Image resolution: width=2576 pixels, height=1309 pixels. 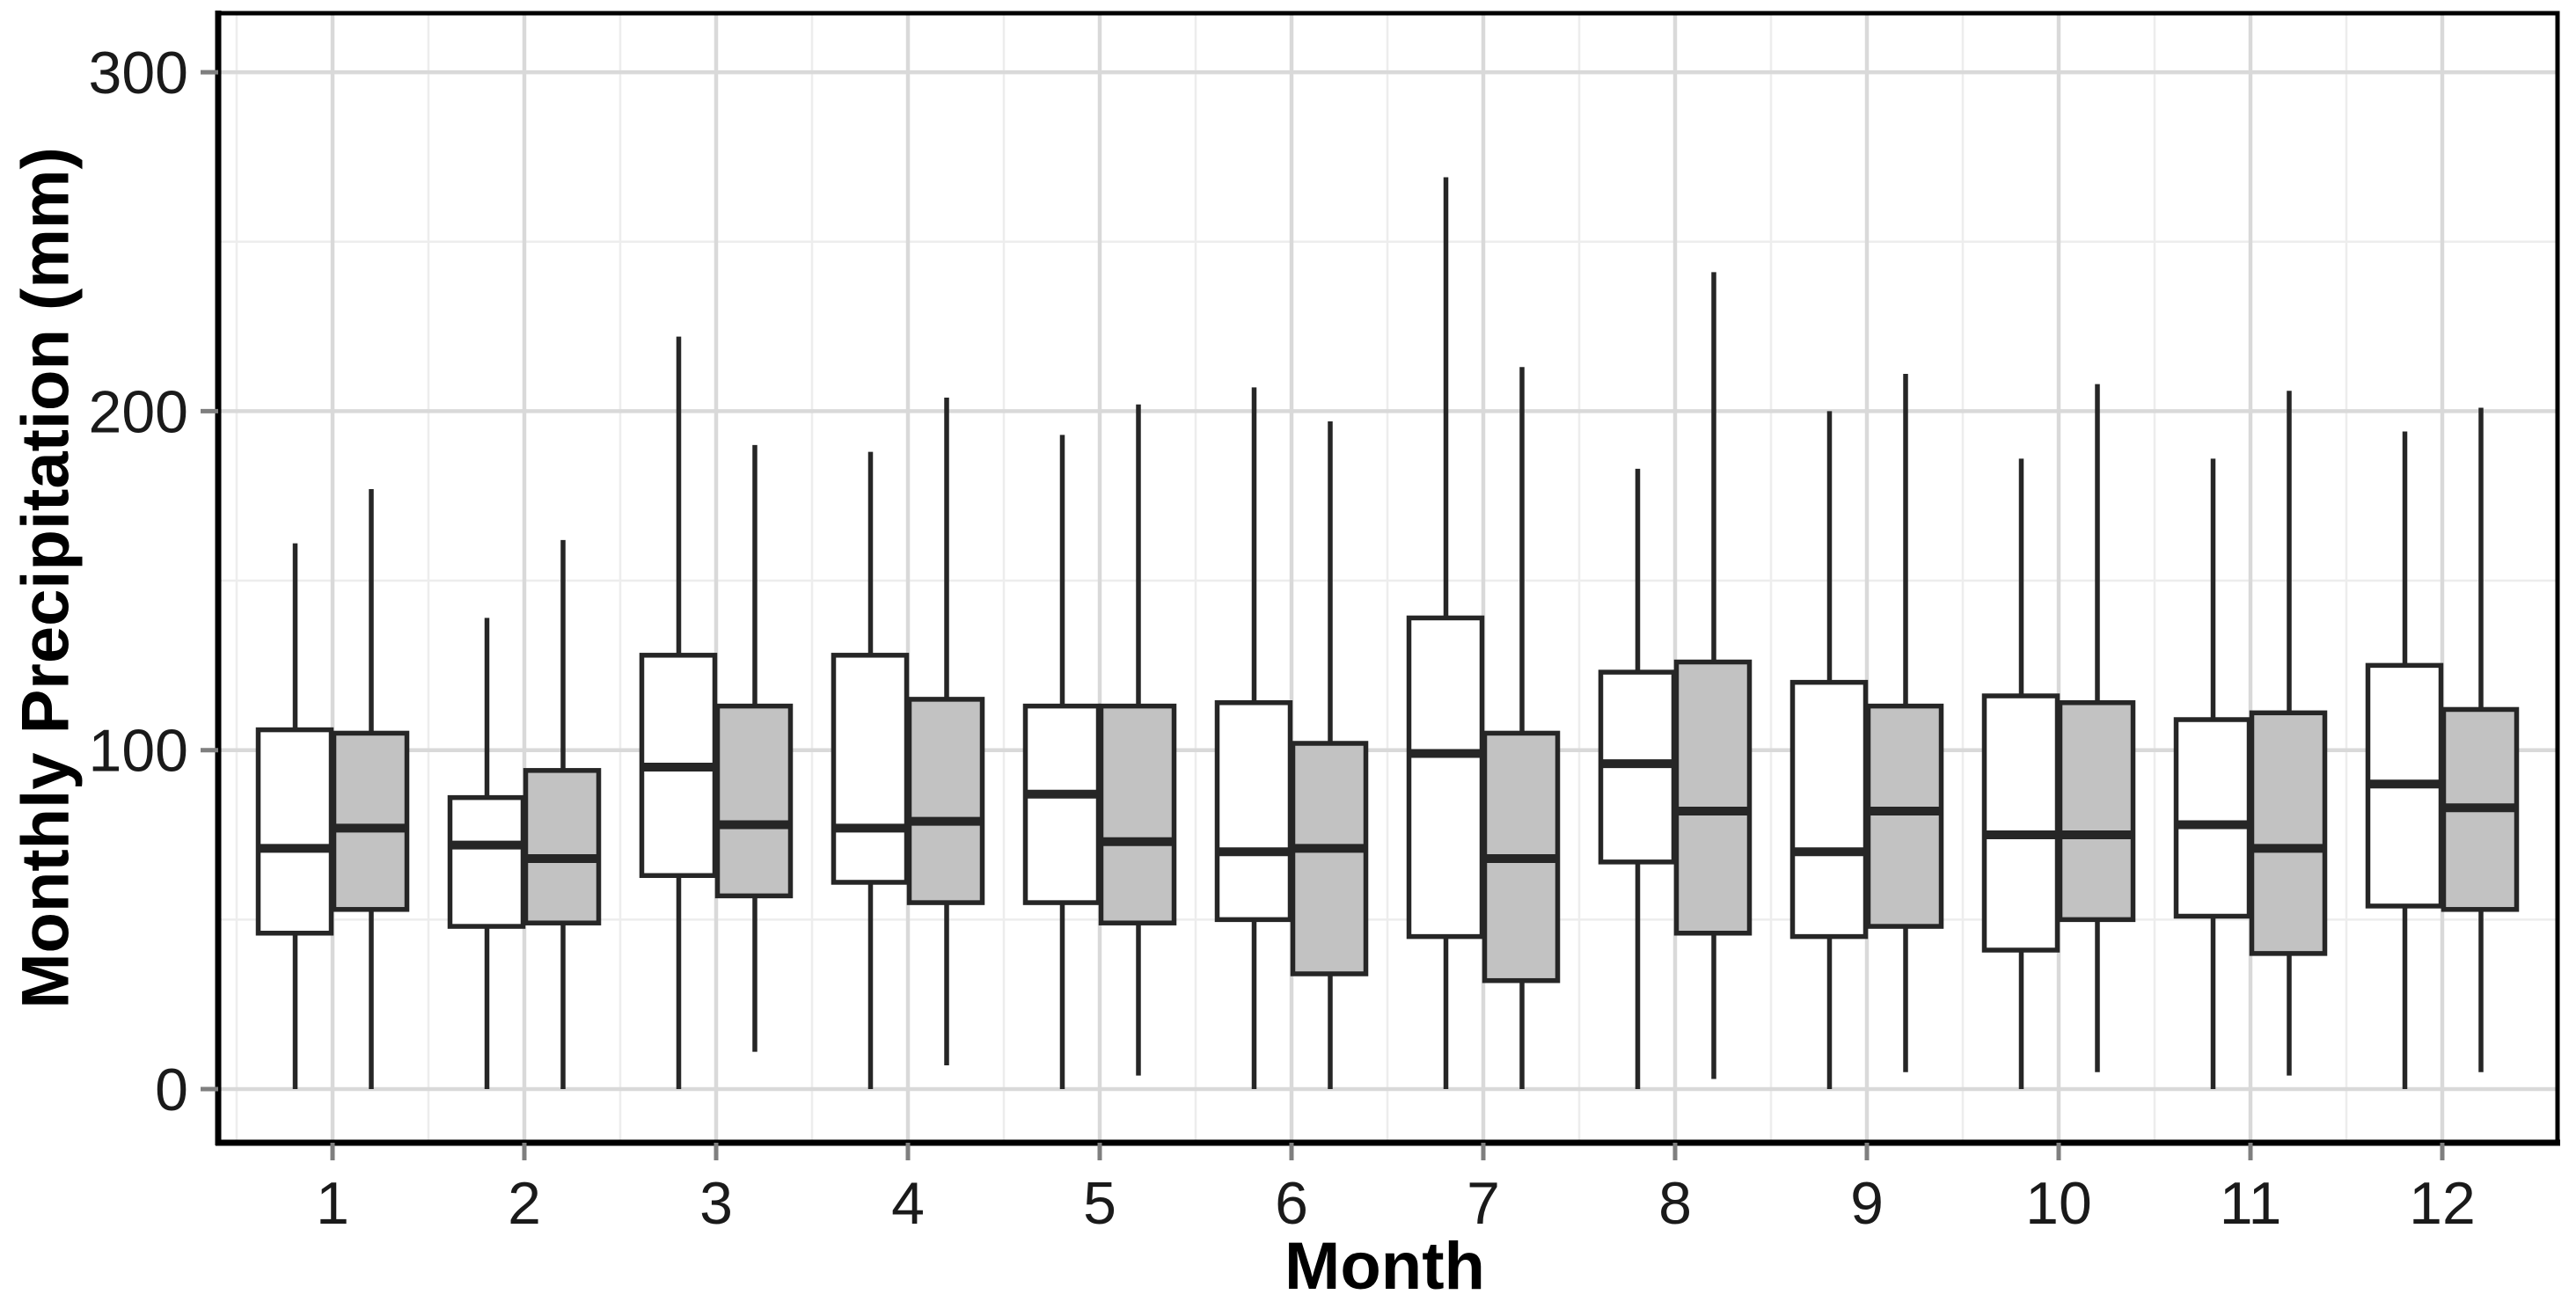 I want to click on boxplot-month-7-gray, so click(x=1521, y=728).